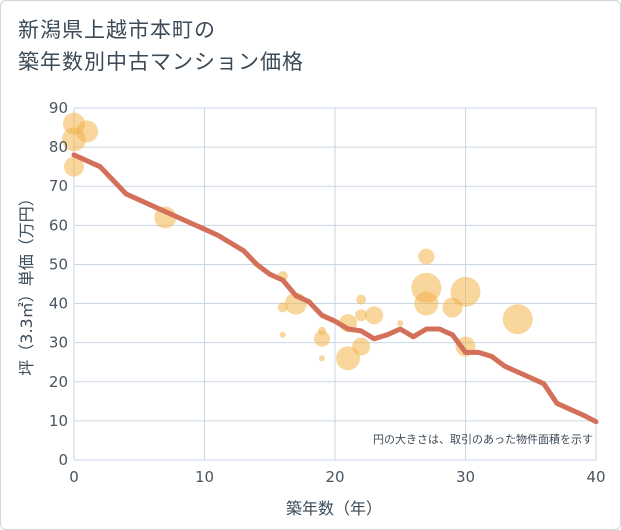 The width and height of the screenshot is (621, 530). What do you see at coordinates (58, 225) in the screenshot?
I see `y-tick-label: 60` at bounding box center [58, 225].